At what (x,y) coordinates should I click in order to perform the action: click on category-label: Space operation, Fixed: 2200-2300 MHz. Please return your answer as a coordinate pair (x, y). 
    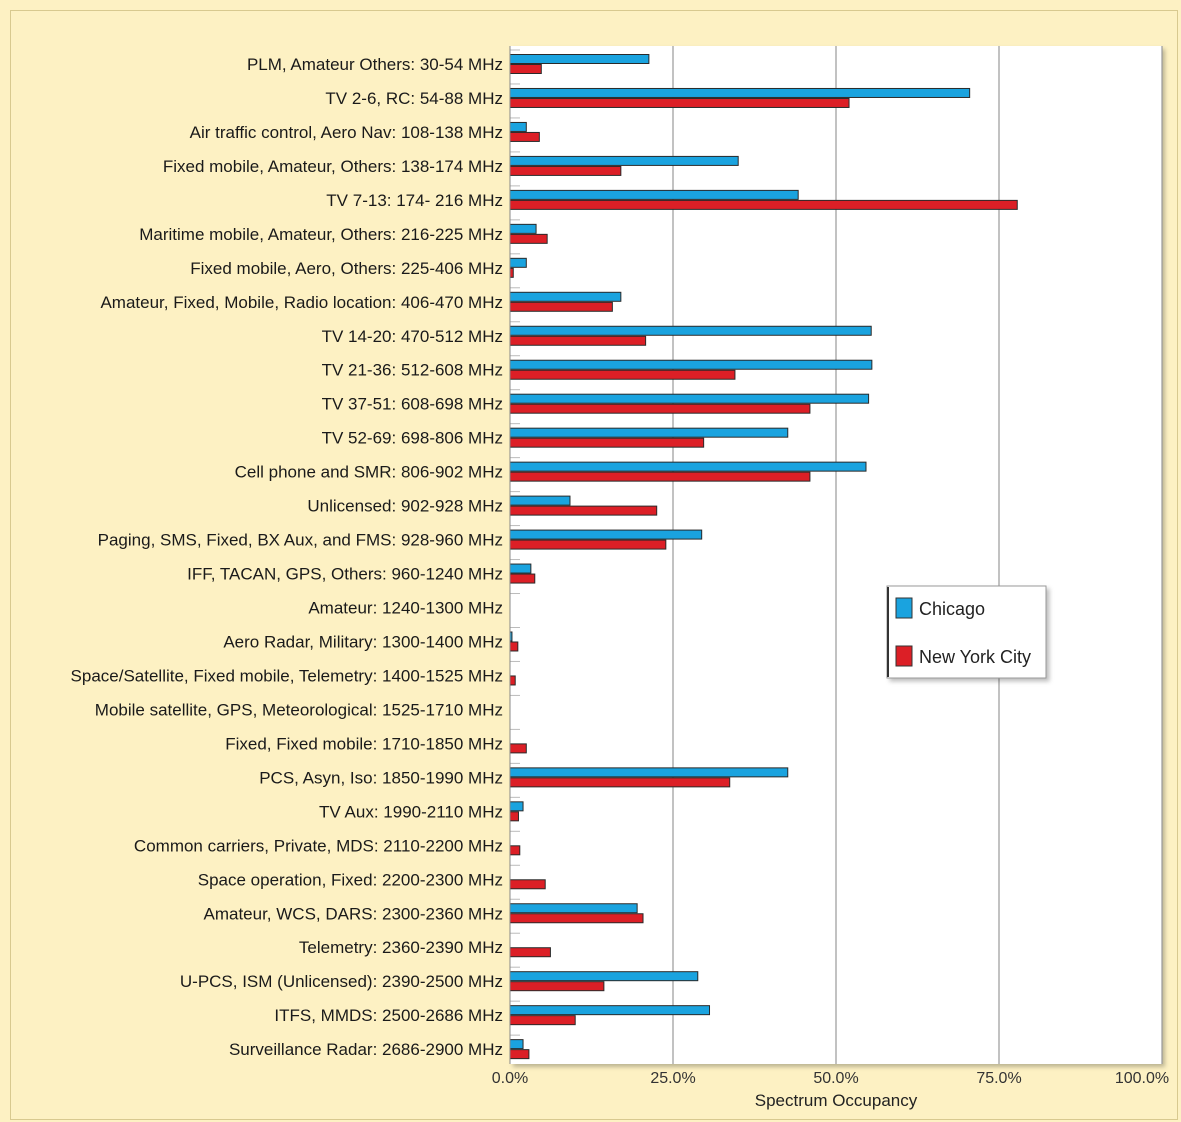
    Looking at the image, I should click on (350, 879).